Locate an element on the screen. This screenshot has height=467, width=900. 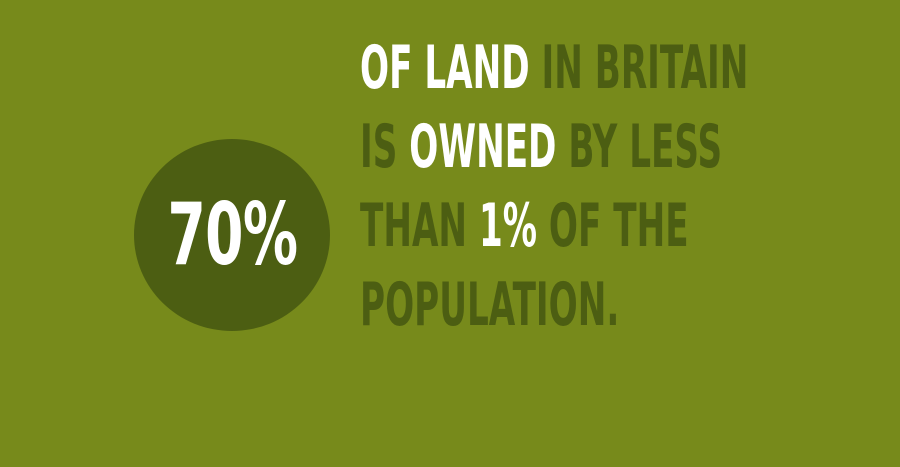
statement-text: POPULATION. is located at coordinates (490, 305).